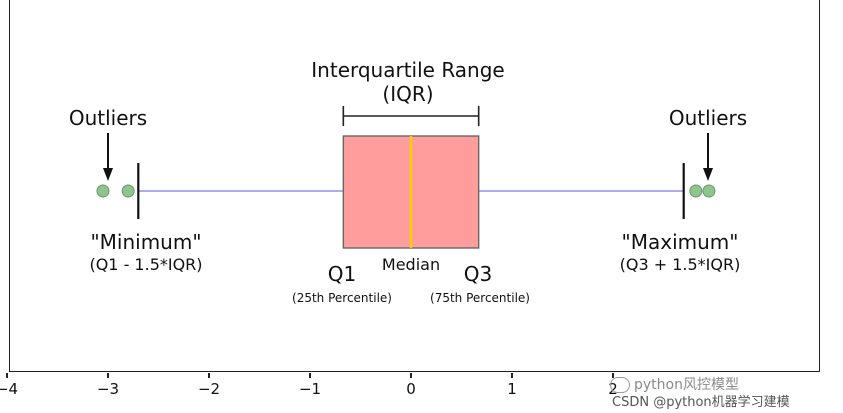  Describe the element at coordinates (146, 242) in the screenshot. I see `minimum-label: "Minimum"` at that location.